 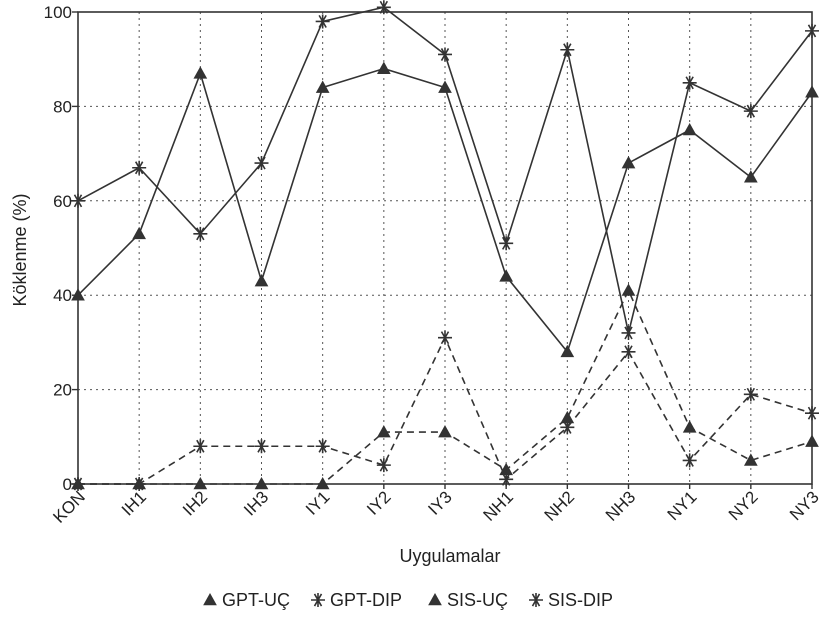 What do you see at coordinates (620, 505) in the screenshot?
I see `x-tick-label: NH3` at bounding box center [620, 505].